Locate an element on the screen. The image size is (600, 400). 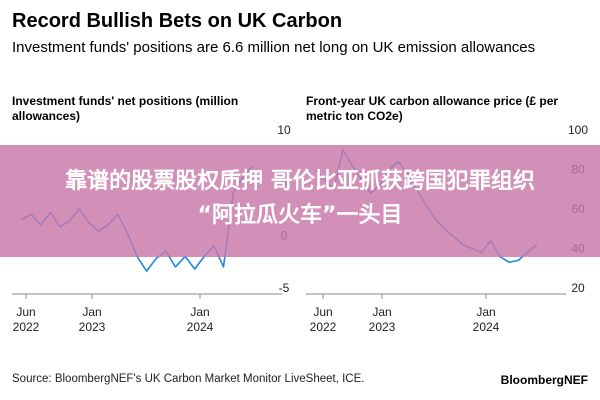
right-y-tick-label: 100 is located at coordinates (578, 130).